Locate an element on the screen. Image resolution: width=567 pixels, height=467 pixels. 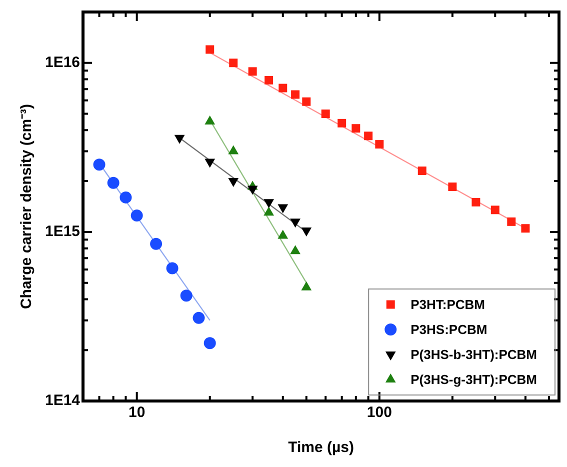
legend-label: P(3HS-g-3HT):PCBM is located at coordinates (474, 380).